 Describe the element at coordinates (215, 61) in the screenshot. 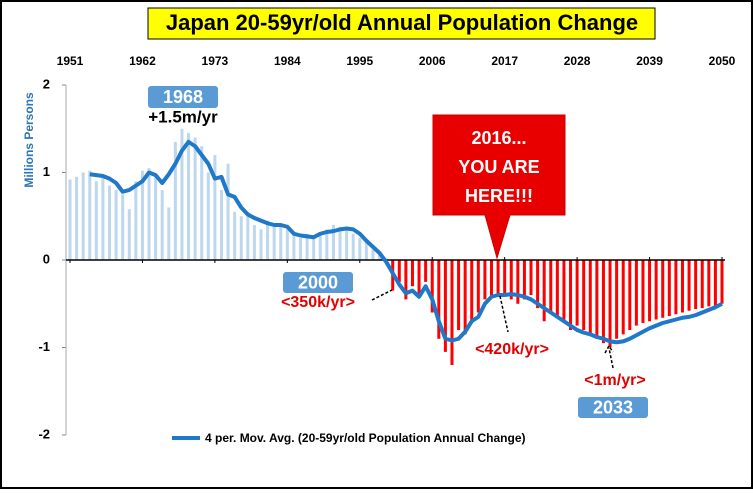

I see `x-tick-label: 1973` at that location.